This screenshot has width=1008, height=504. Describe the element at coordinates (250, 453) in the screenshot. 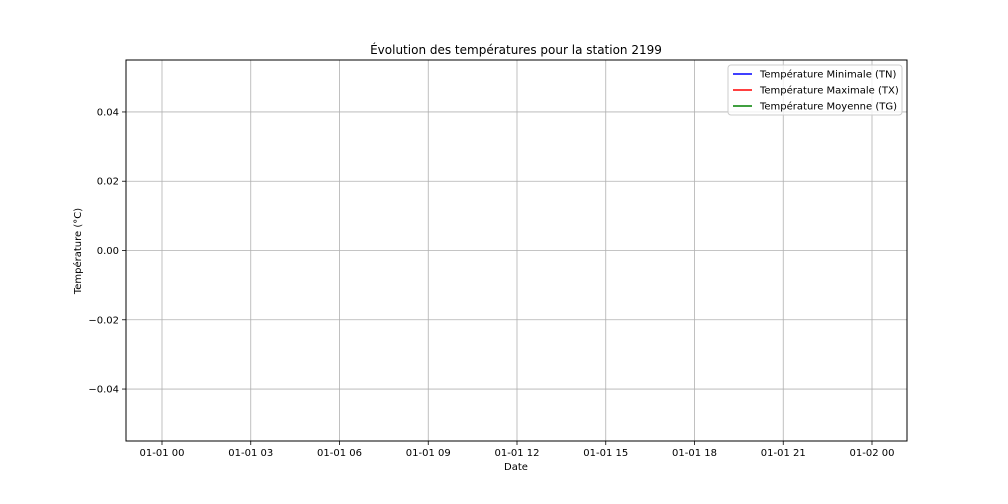

I see `x-tick-label: 01-01 03` at that location.